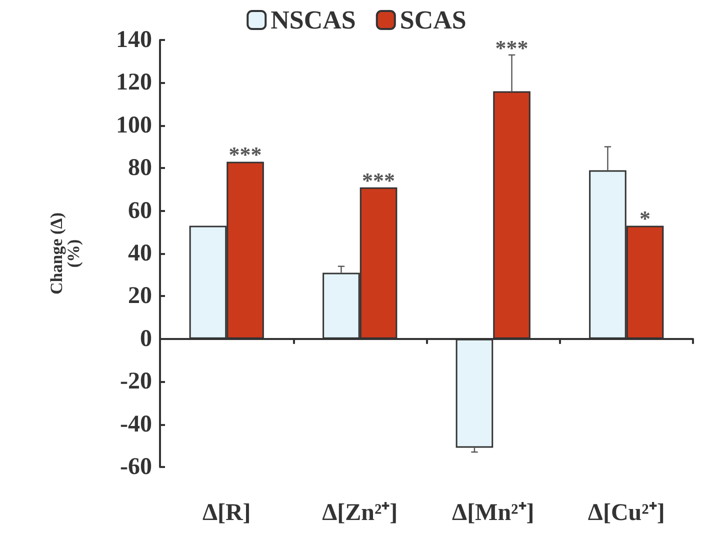 The width and height of the screenshot is (713, 533). I want to click on x-tick-label: Δ[Zn²⁺], so click(360, 513).